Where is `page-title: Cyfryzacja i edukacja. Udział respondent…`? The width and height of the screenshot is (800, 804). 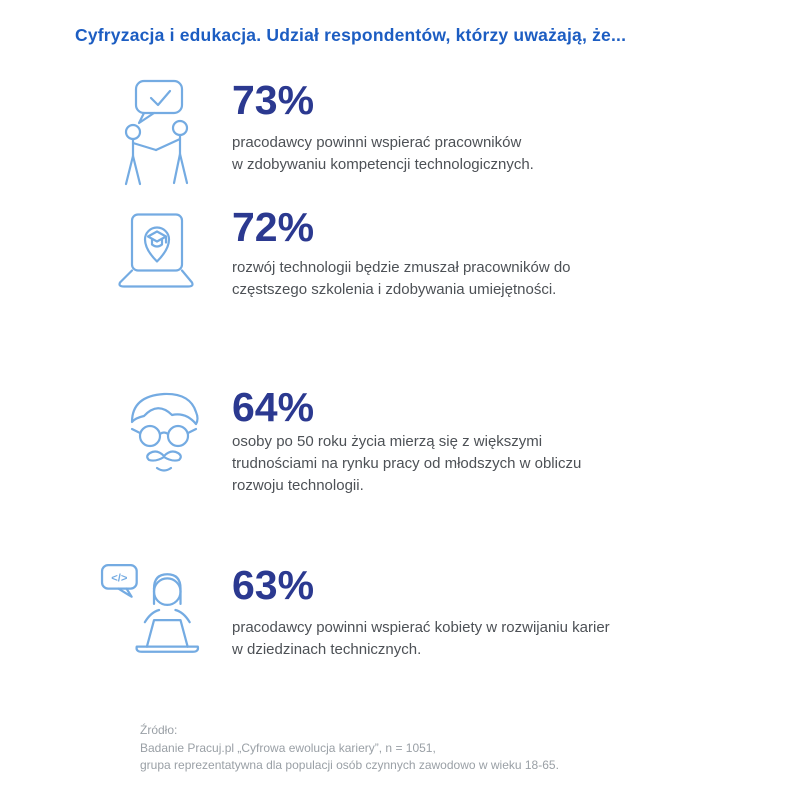 page-title: Cyfryzacja i edukacja. Udział respondent… is located at coordinates (351, 35).